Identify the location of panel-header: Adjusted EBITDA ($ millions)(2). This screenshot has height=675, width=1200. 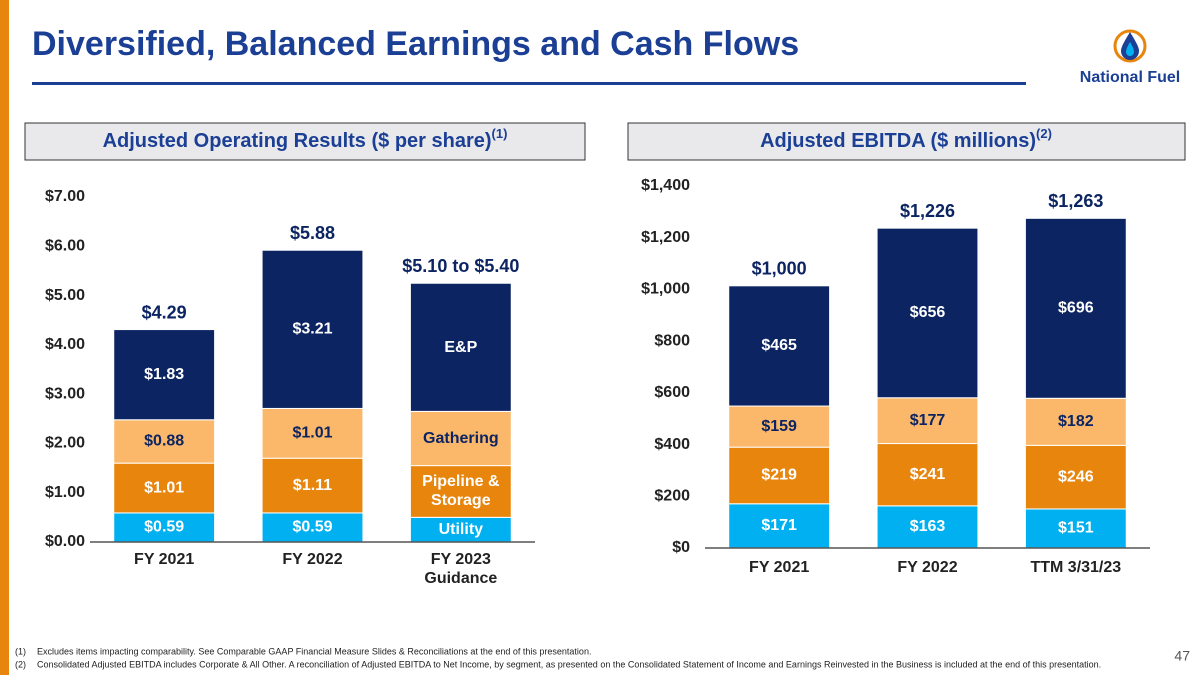
(906, 139).